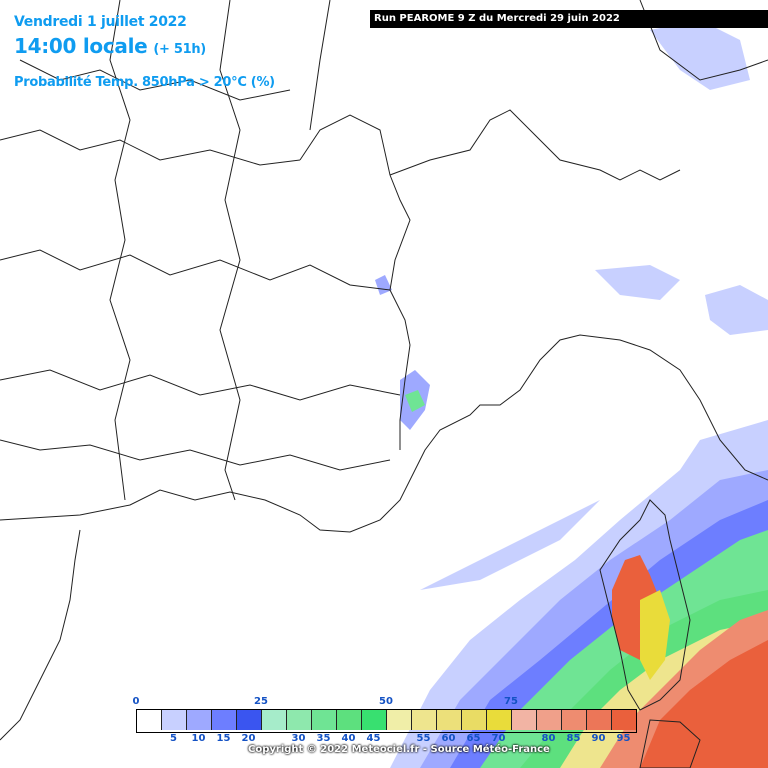 The height and width of the screenshot is (768, 768). I want to click on legend-bottom-label: 95, so click(623, 738).